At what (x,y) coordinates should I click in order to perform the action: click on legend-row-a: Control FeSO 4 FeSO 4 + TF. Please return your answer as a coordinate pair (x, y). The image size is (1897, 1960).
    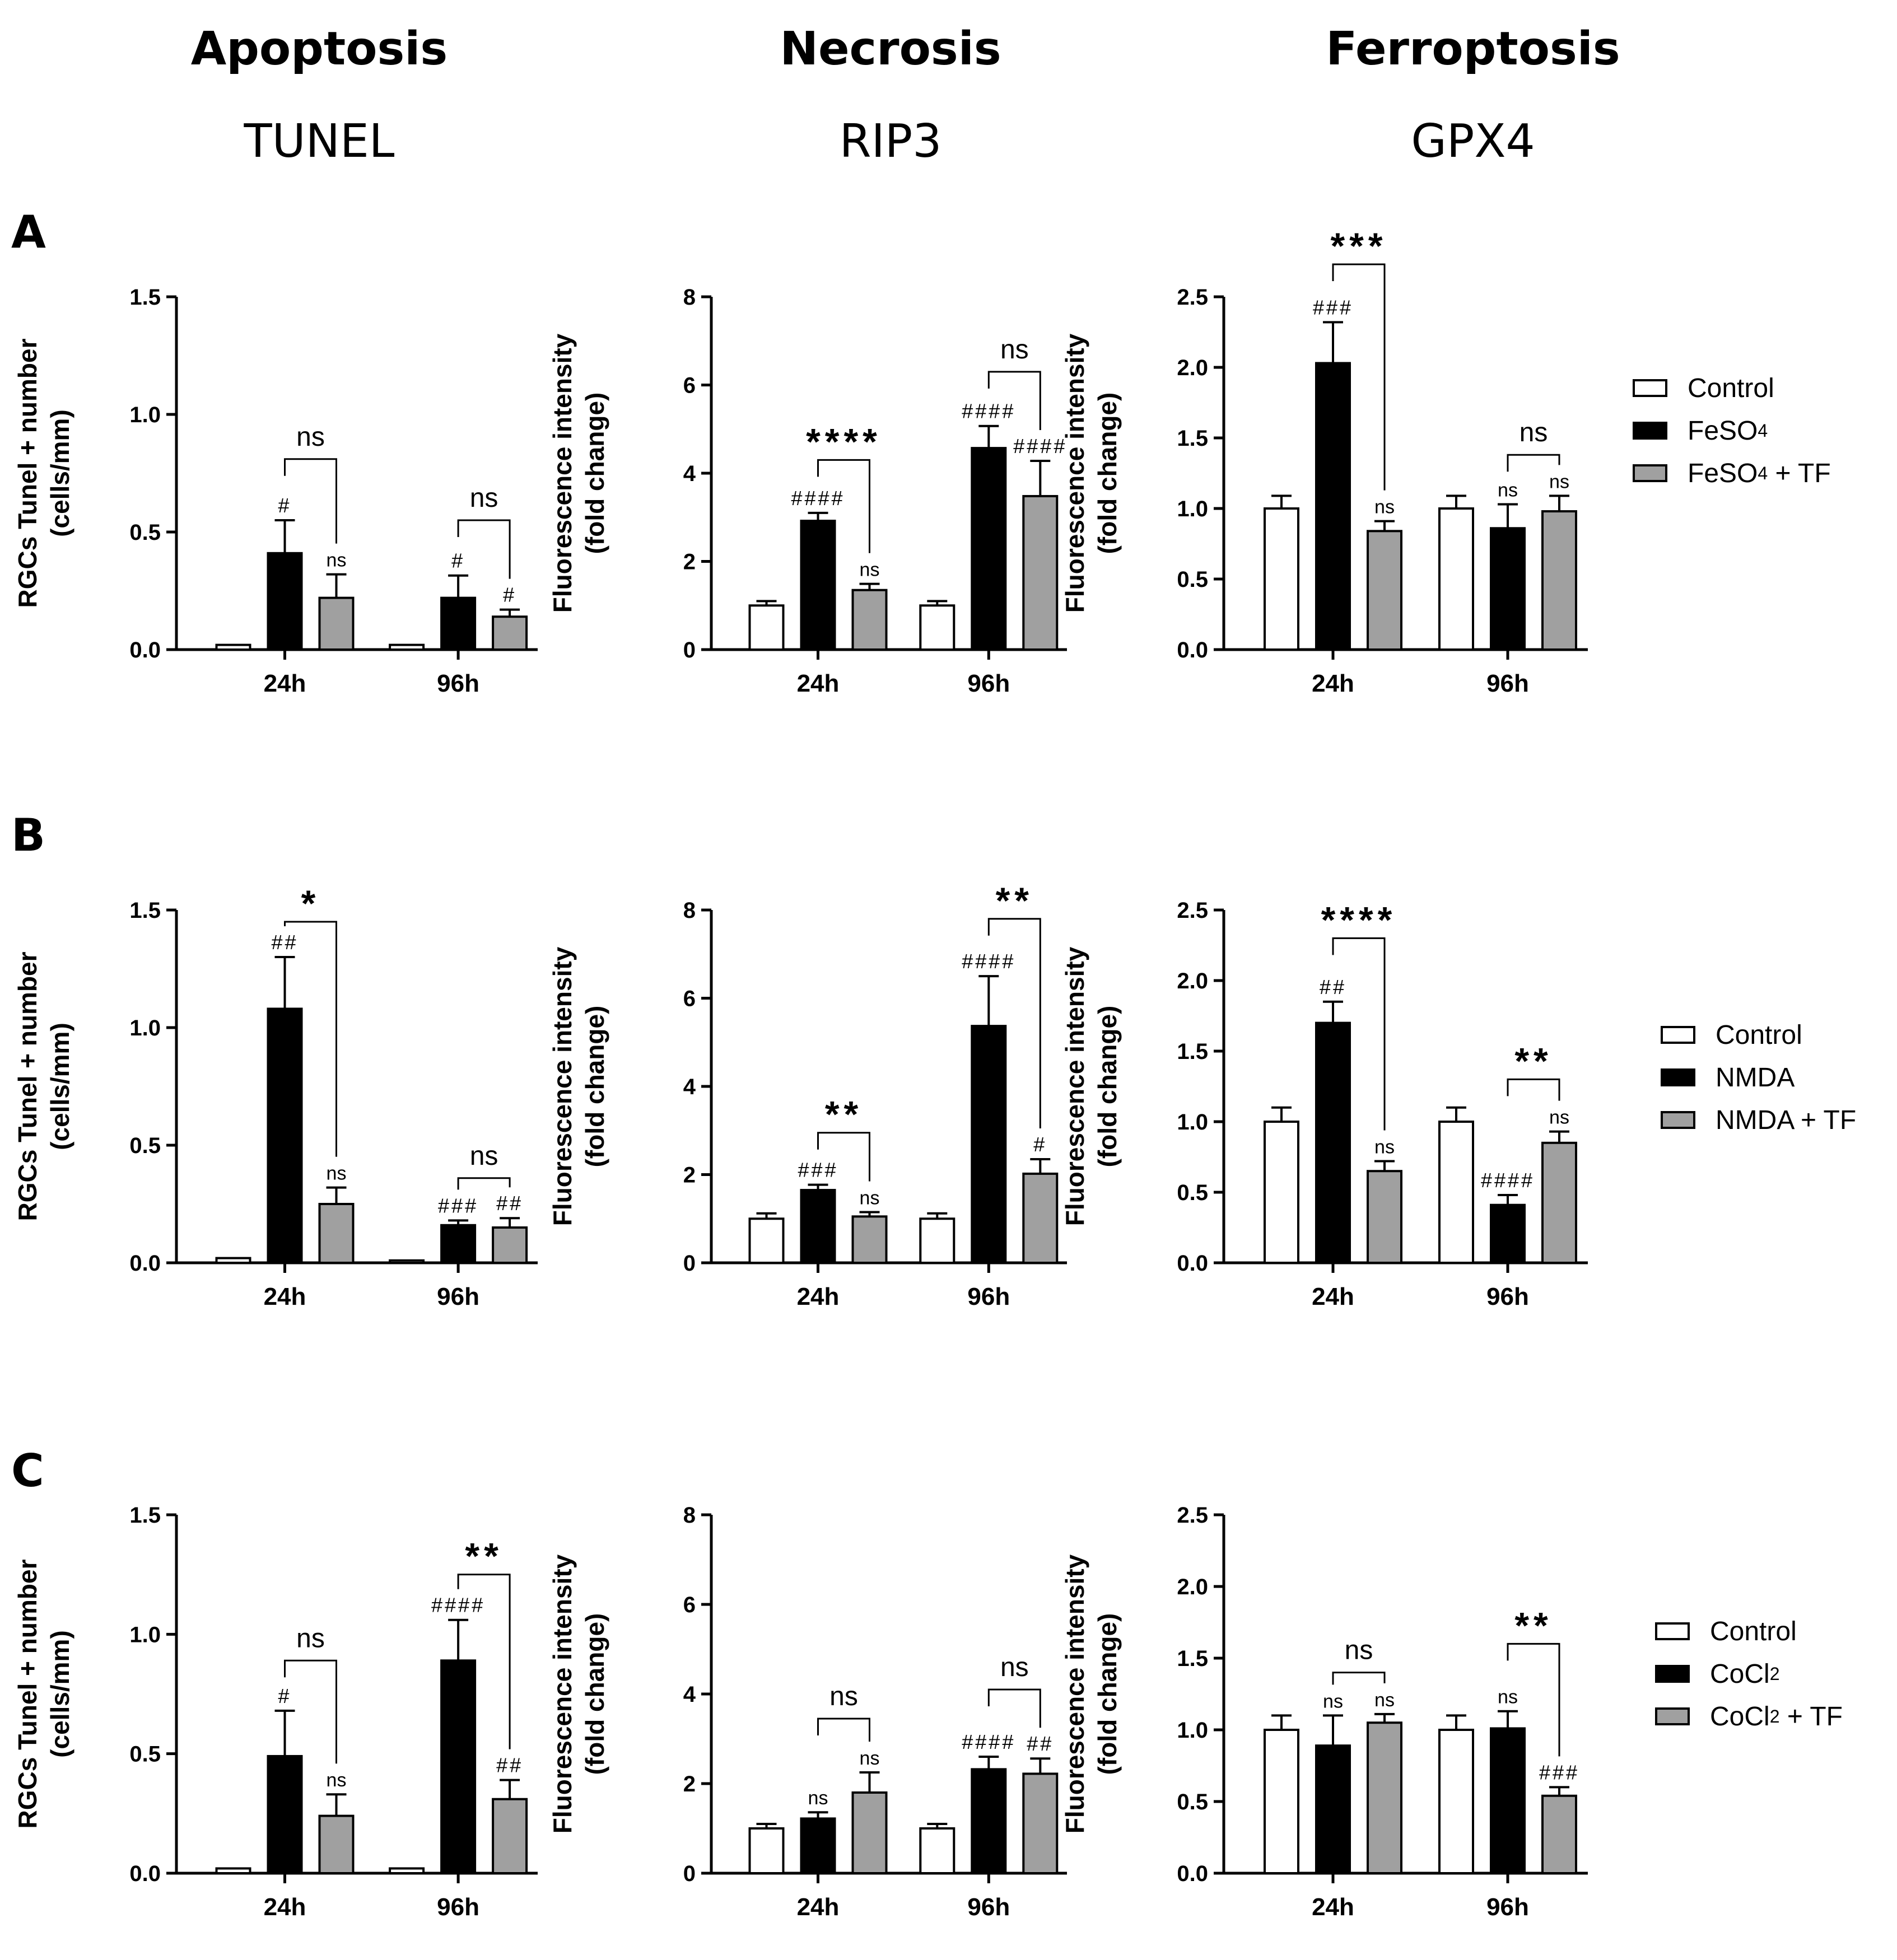
    Looking at the image, I should click on (1732, 431).